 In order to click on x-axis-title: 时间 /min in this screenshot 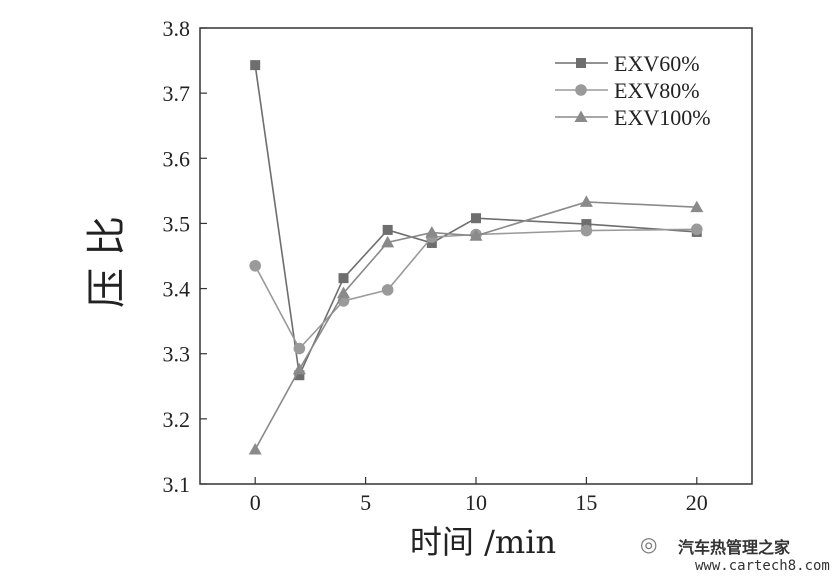, I will do `click(483, 542)`.